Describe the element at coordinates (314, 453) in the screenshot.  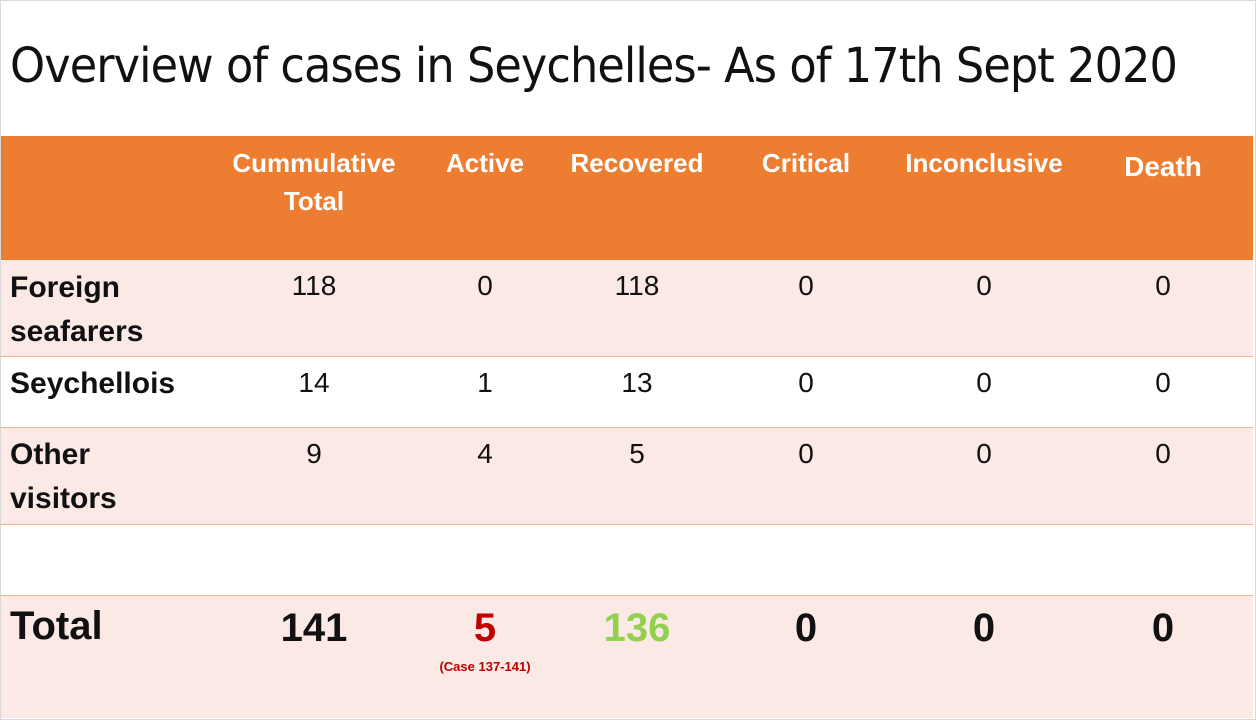
I see `cell-total: 9` at that location.